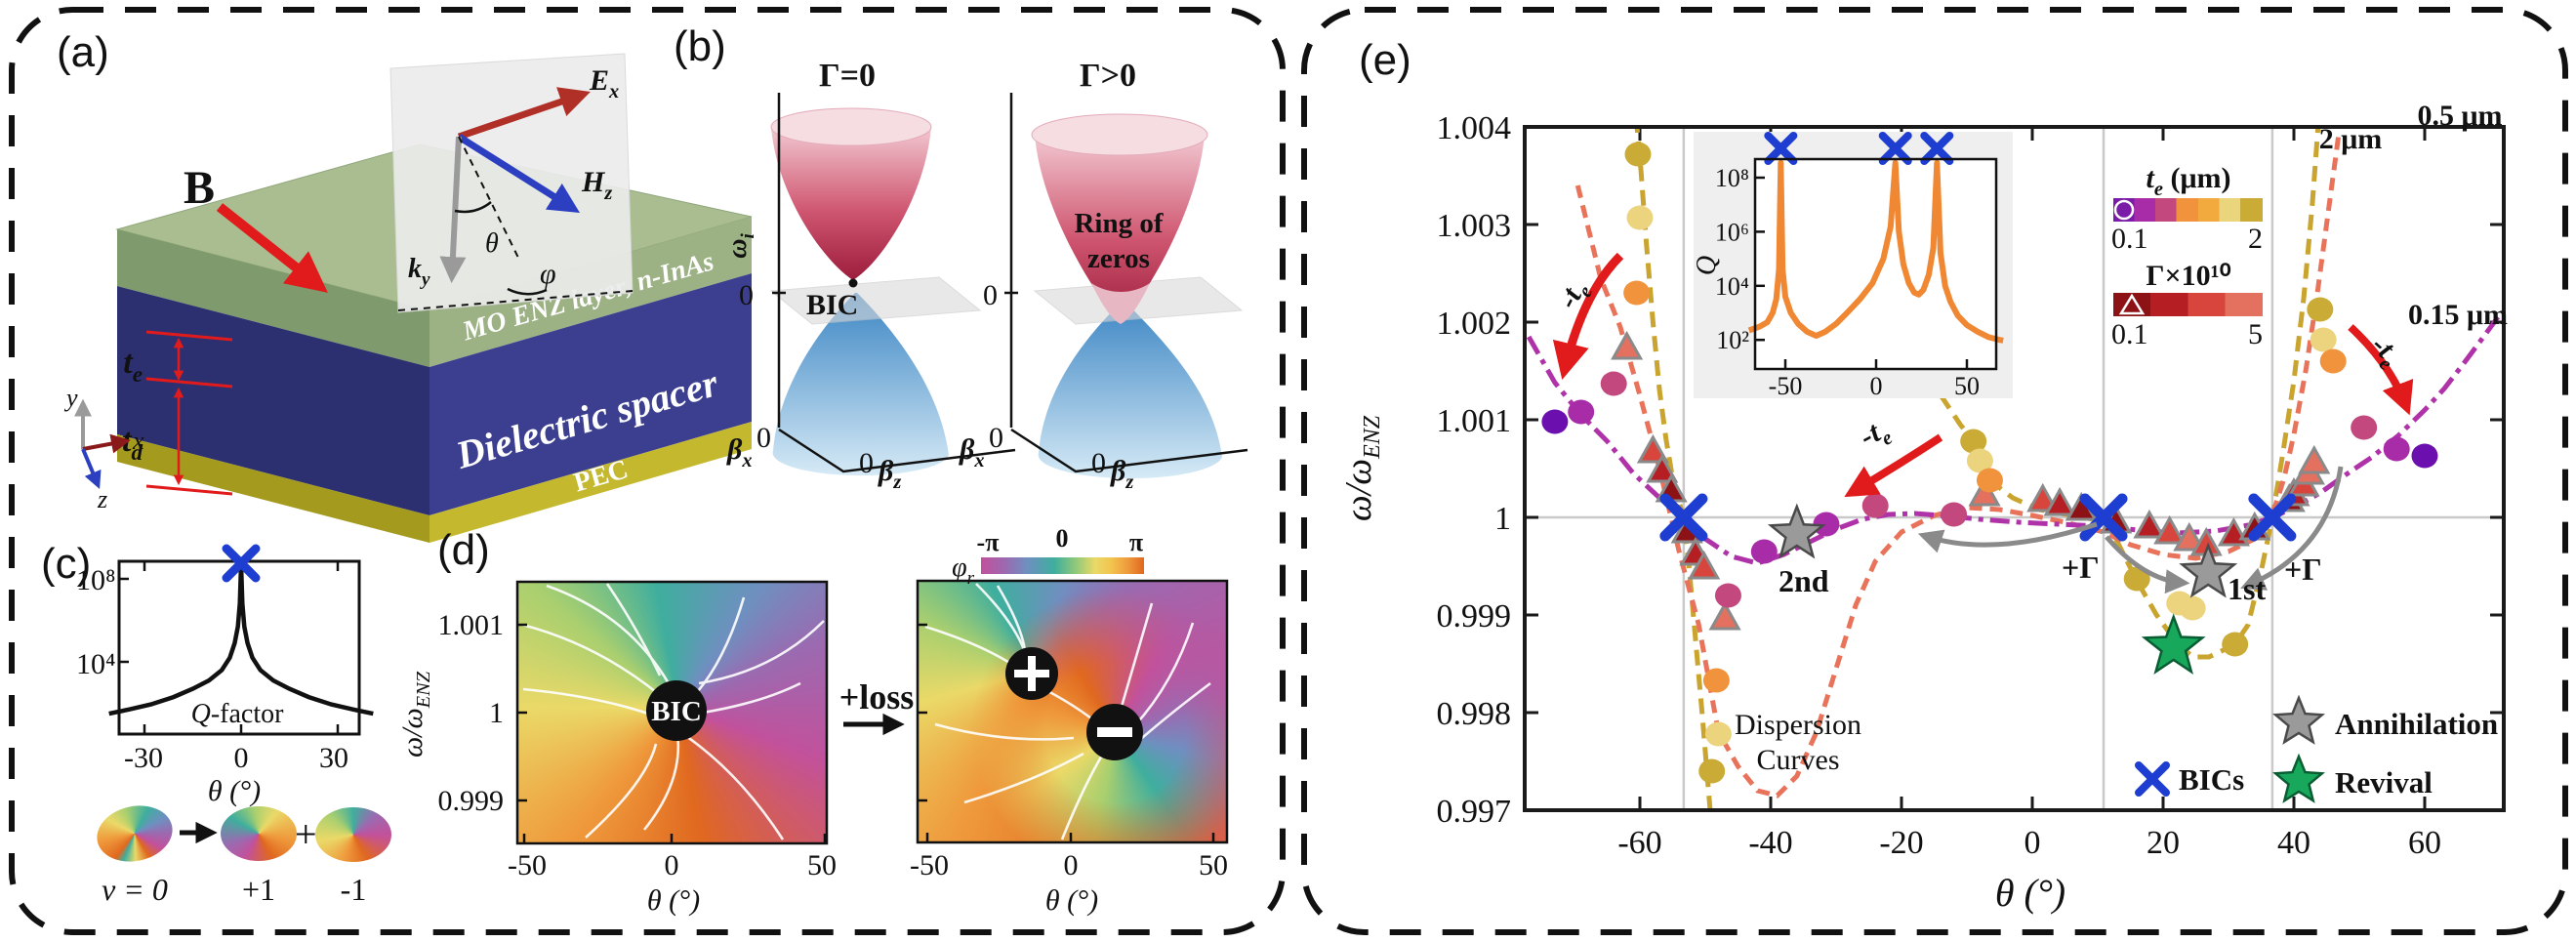  Describe the element at coordinates (2460, 116) in the screenshot. I see `curve-label-05um: 0.5 μm` at that location.